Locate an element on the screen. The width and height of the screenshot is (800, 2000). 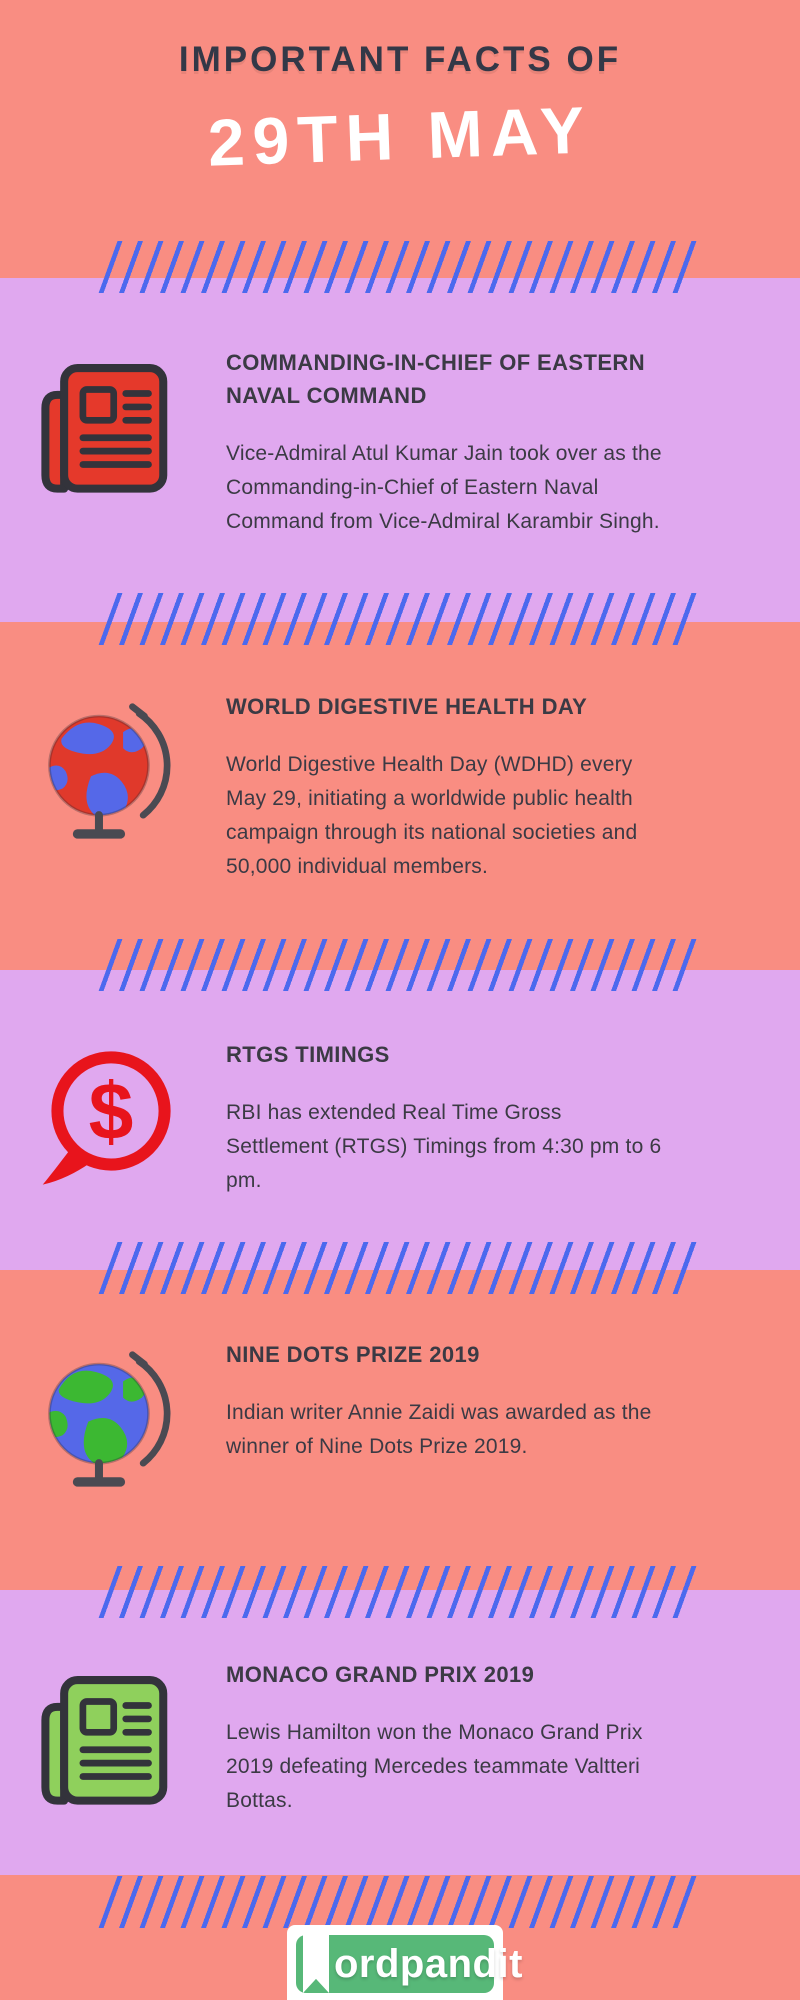
section-heading: WORLD DIGESTIVE HEALTH DAY is located at coordinates (407, 706).